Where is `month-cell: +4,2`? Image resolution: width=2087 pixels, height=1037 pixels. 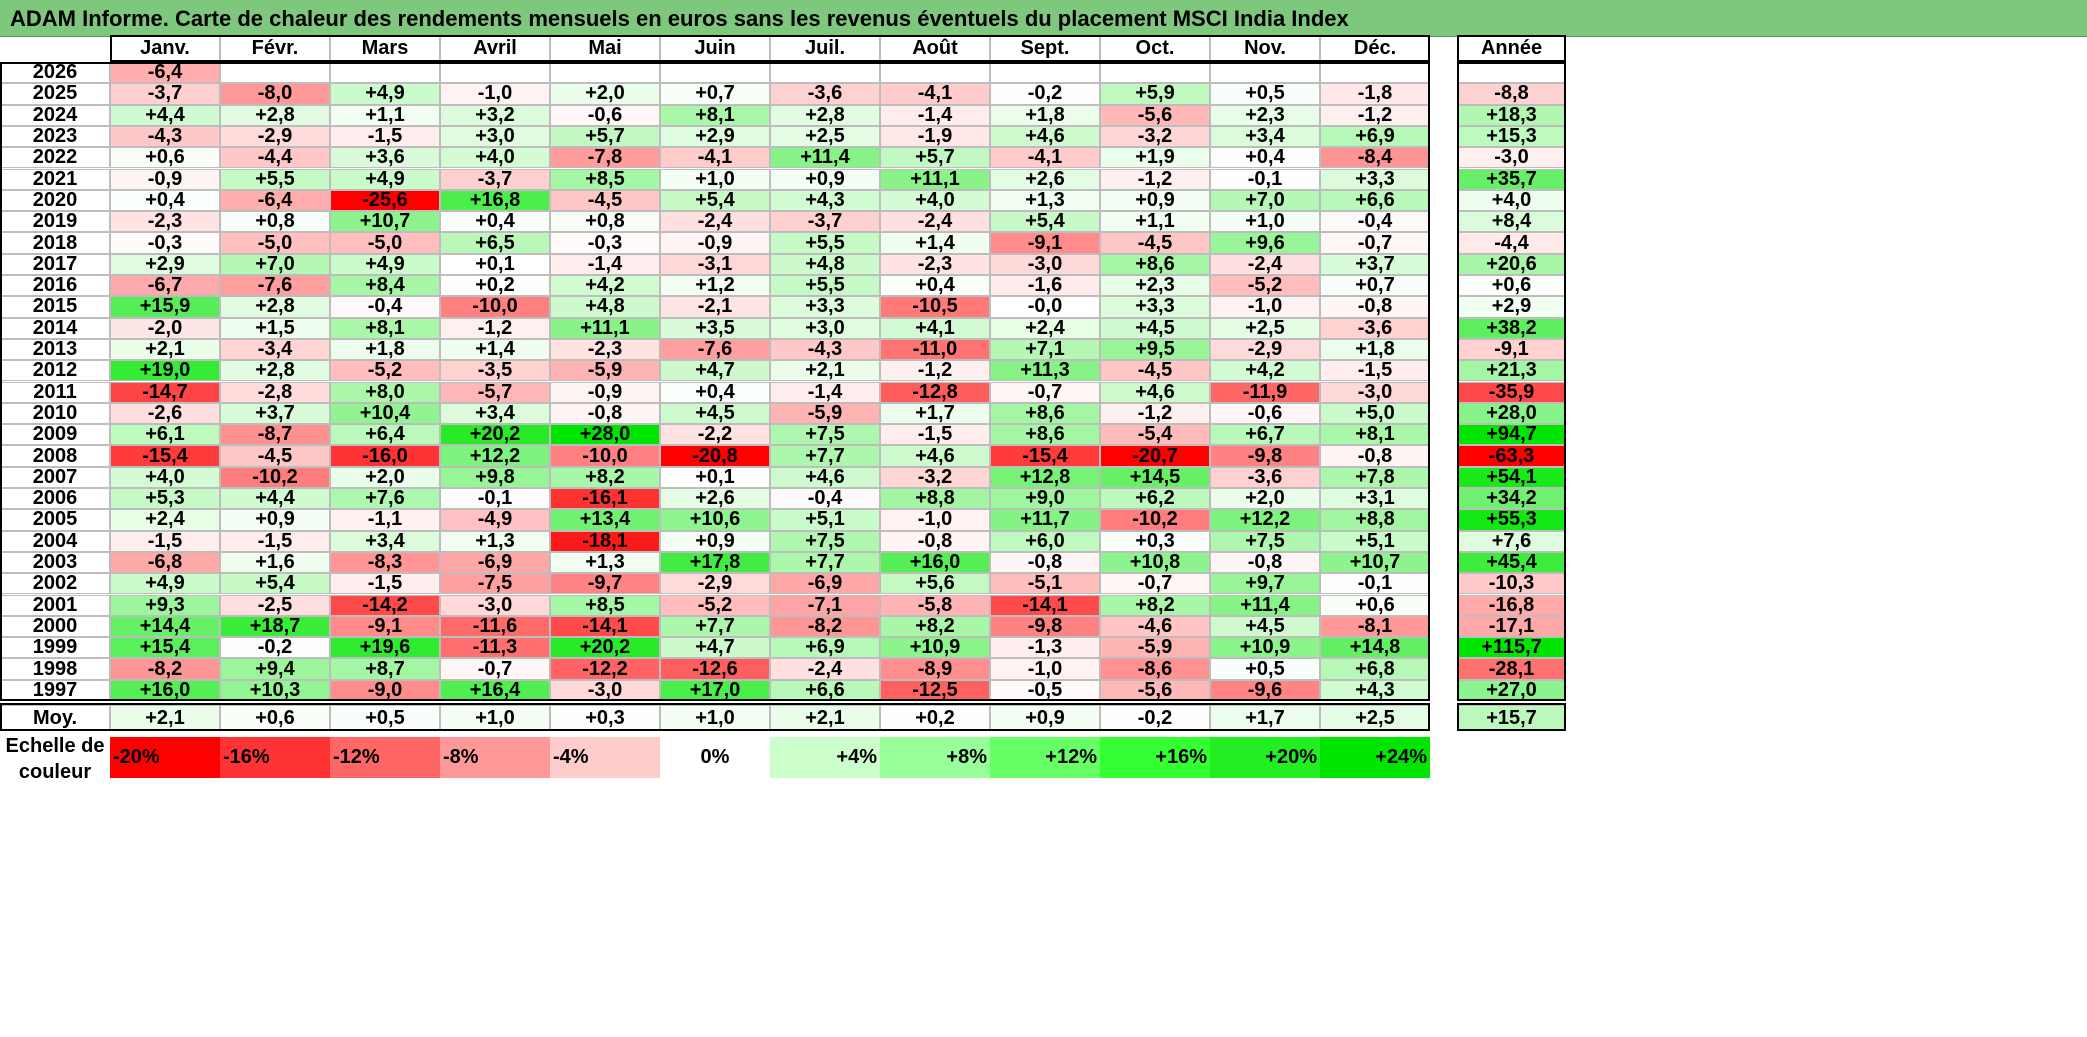 month-cell: +4,2 is located at coordinates (1265, 370).